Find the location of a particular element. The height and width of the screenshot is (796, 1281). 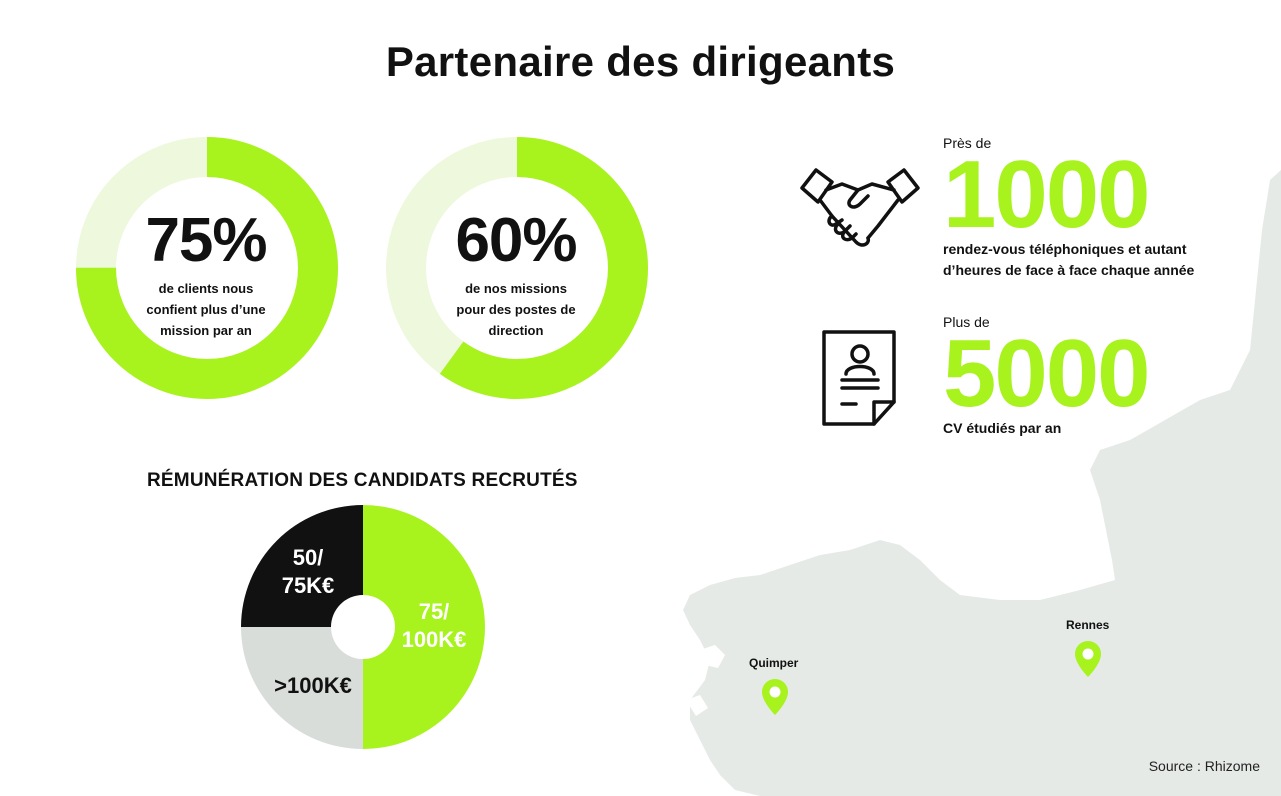

stat-cv-caption: CV étudiés par an is located at coordinates (1002, 428).